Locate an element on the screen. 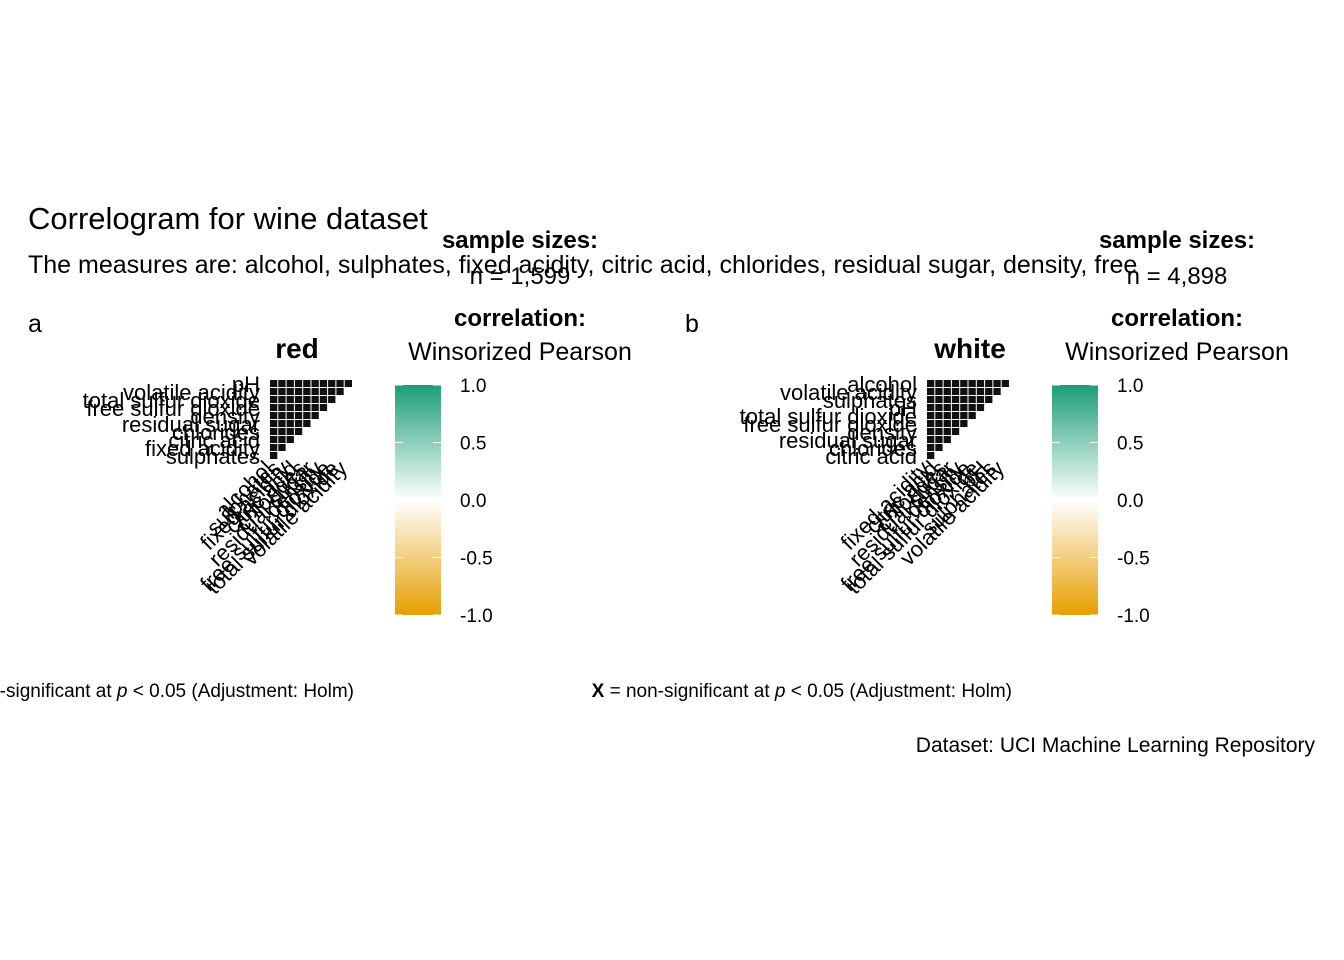  y-tick-label: fixed acidity is located at coordinates (202, 448).